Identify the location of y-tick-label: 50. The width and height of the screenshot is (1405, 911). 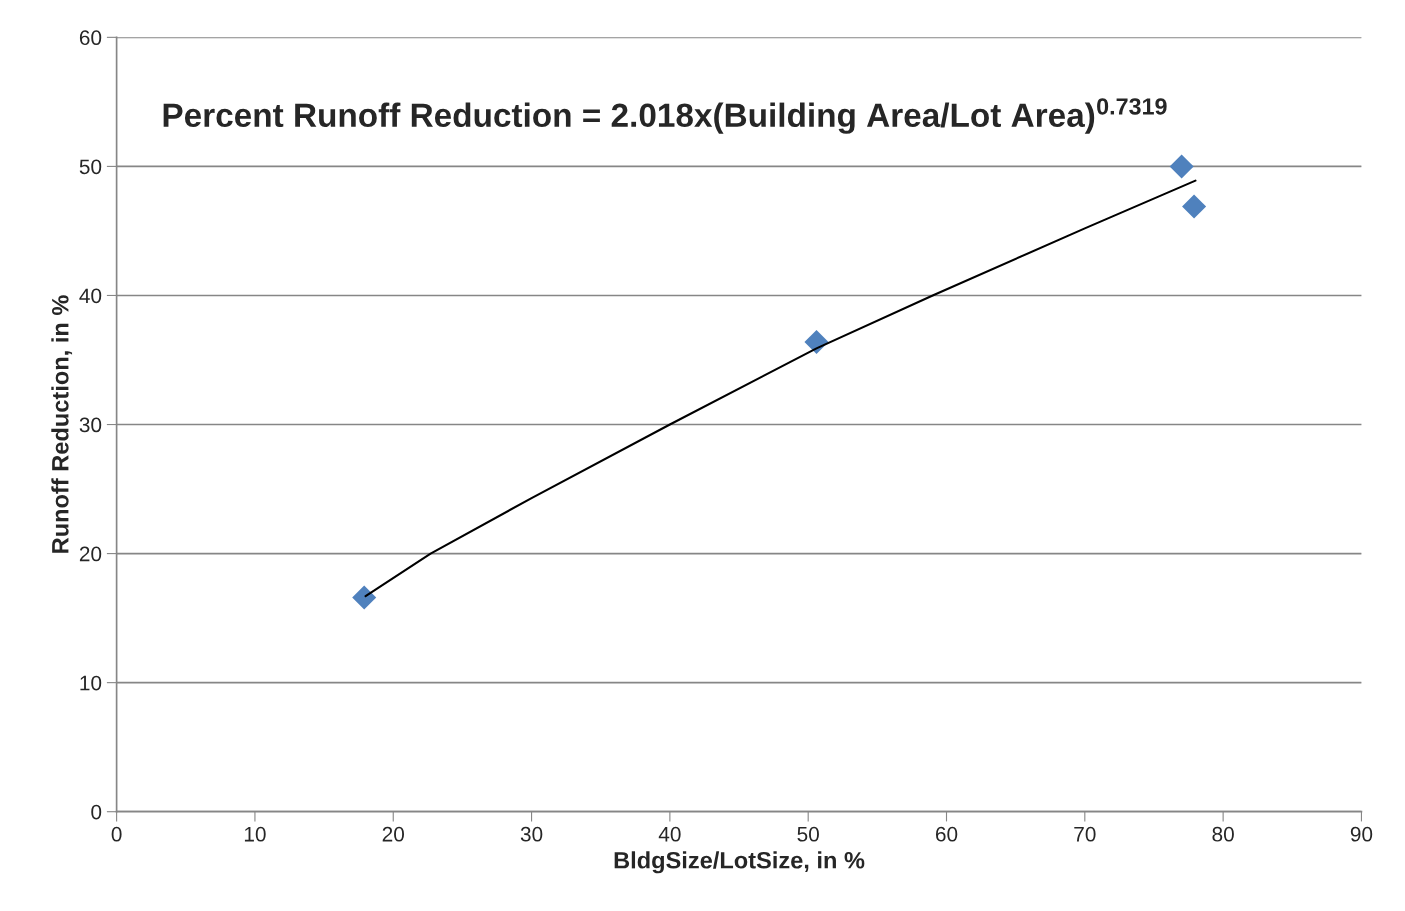
(90, 167).